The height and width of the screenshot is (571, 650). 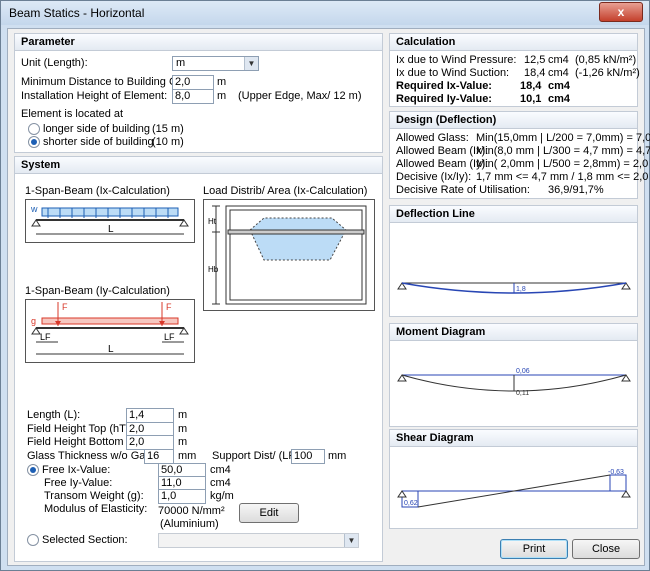 What do you see at coordinates (33, 321) in the screenshot?
I see `fig-iy-weight-label: g` at bounding box center [33, 321].